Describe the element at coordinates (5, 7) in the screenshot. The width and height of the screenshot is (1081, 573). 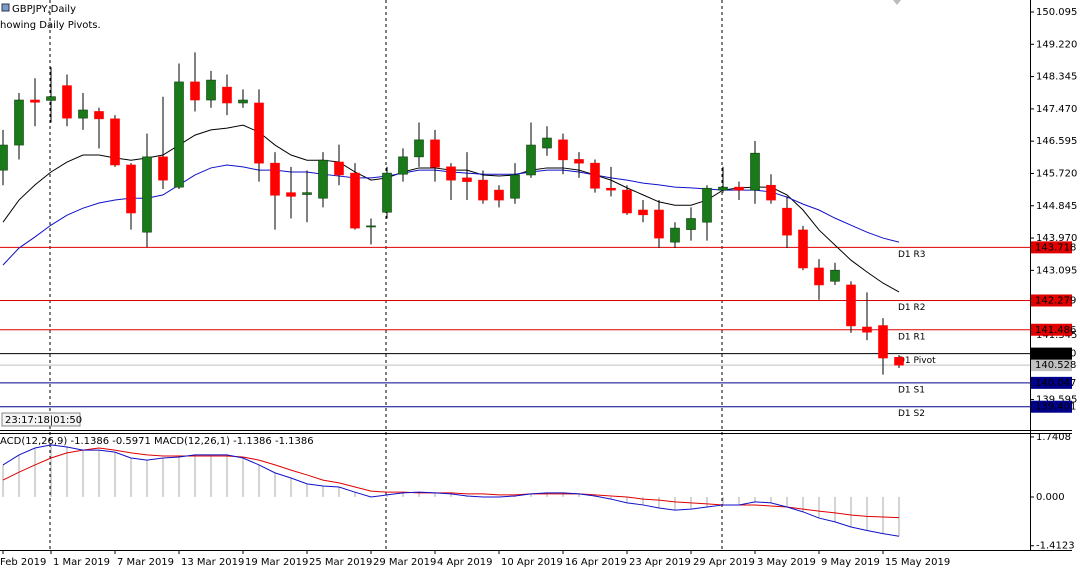
I see `symbol-icon` at that location.